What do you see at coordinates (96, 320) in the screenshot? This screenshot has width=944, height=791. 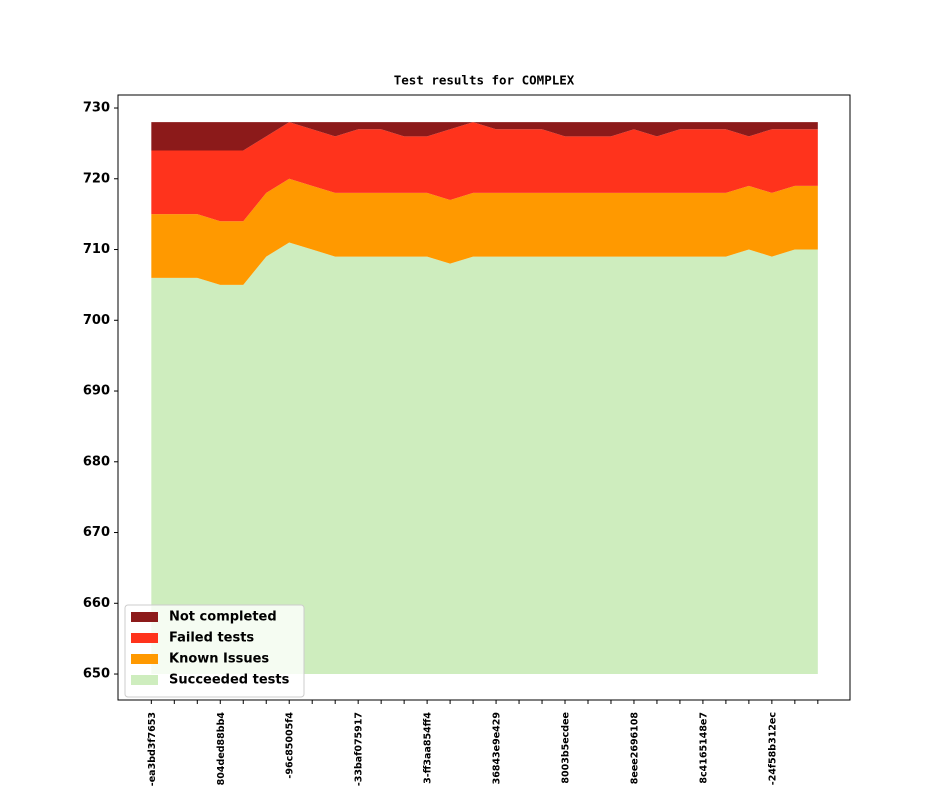 I see `y-tick-label: 700` at bounding box center [96, 320].